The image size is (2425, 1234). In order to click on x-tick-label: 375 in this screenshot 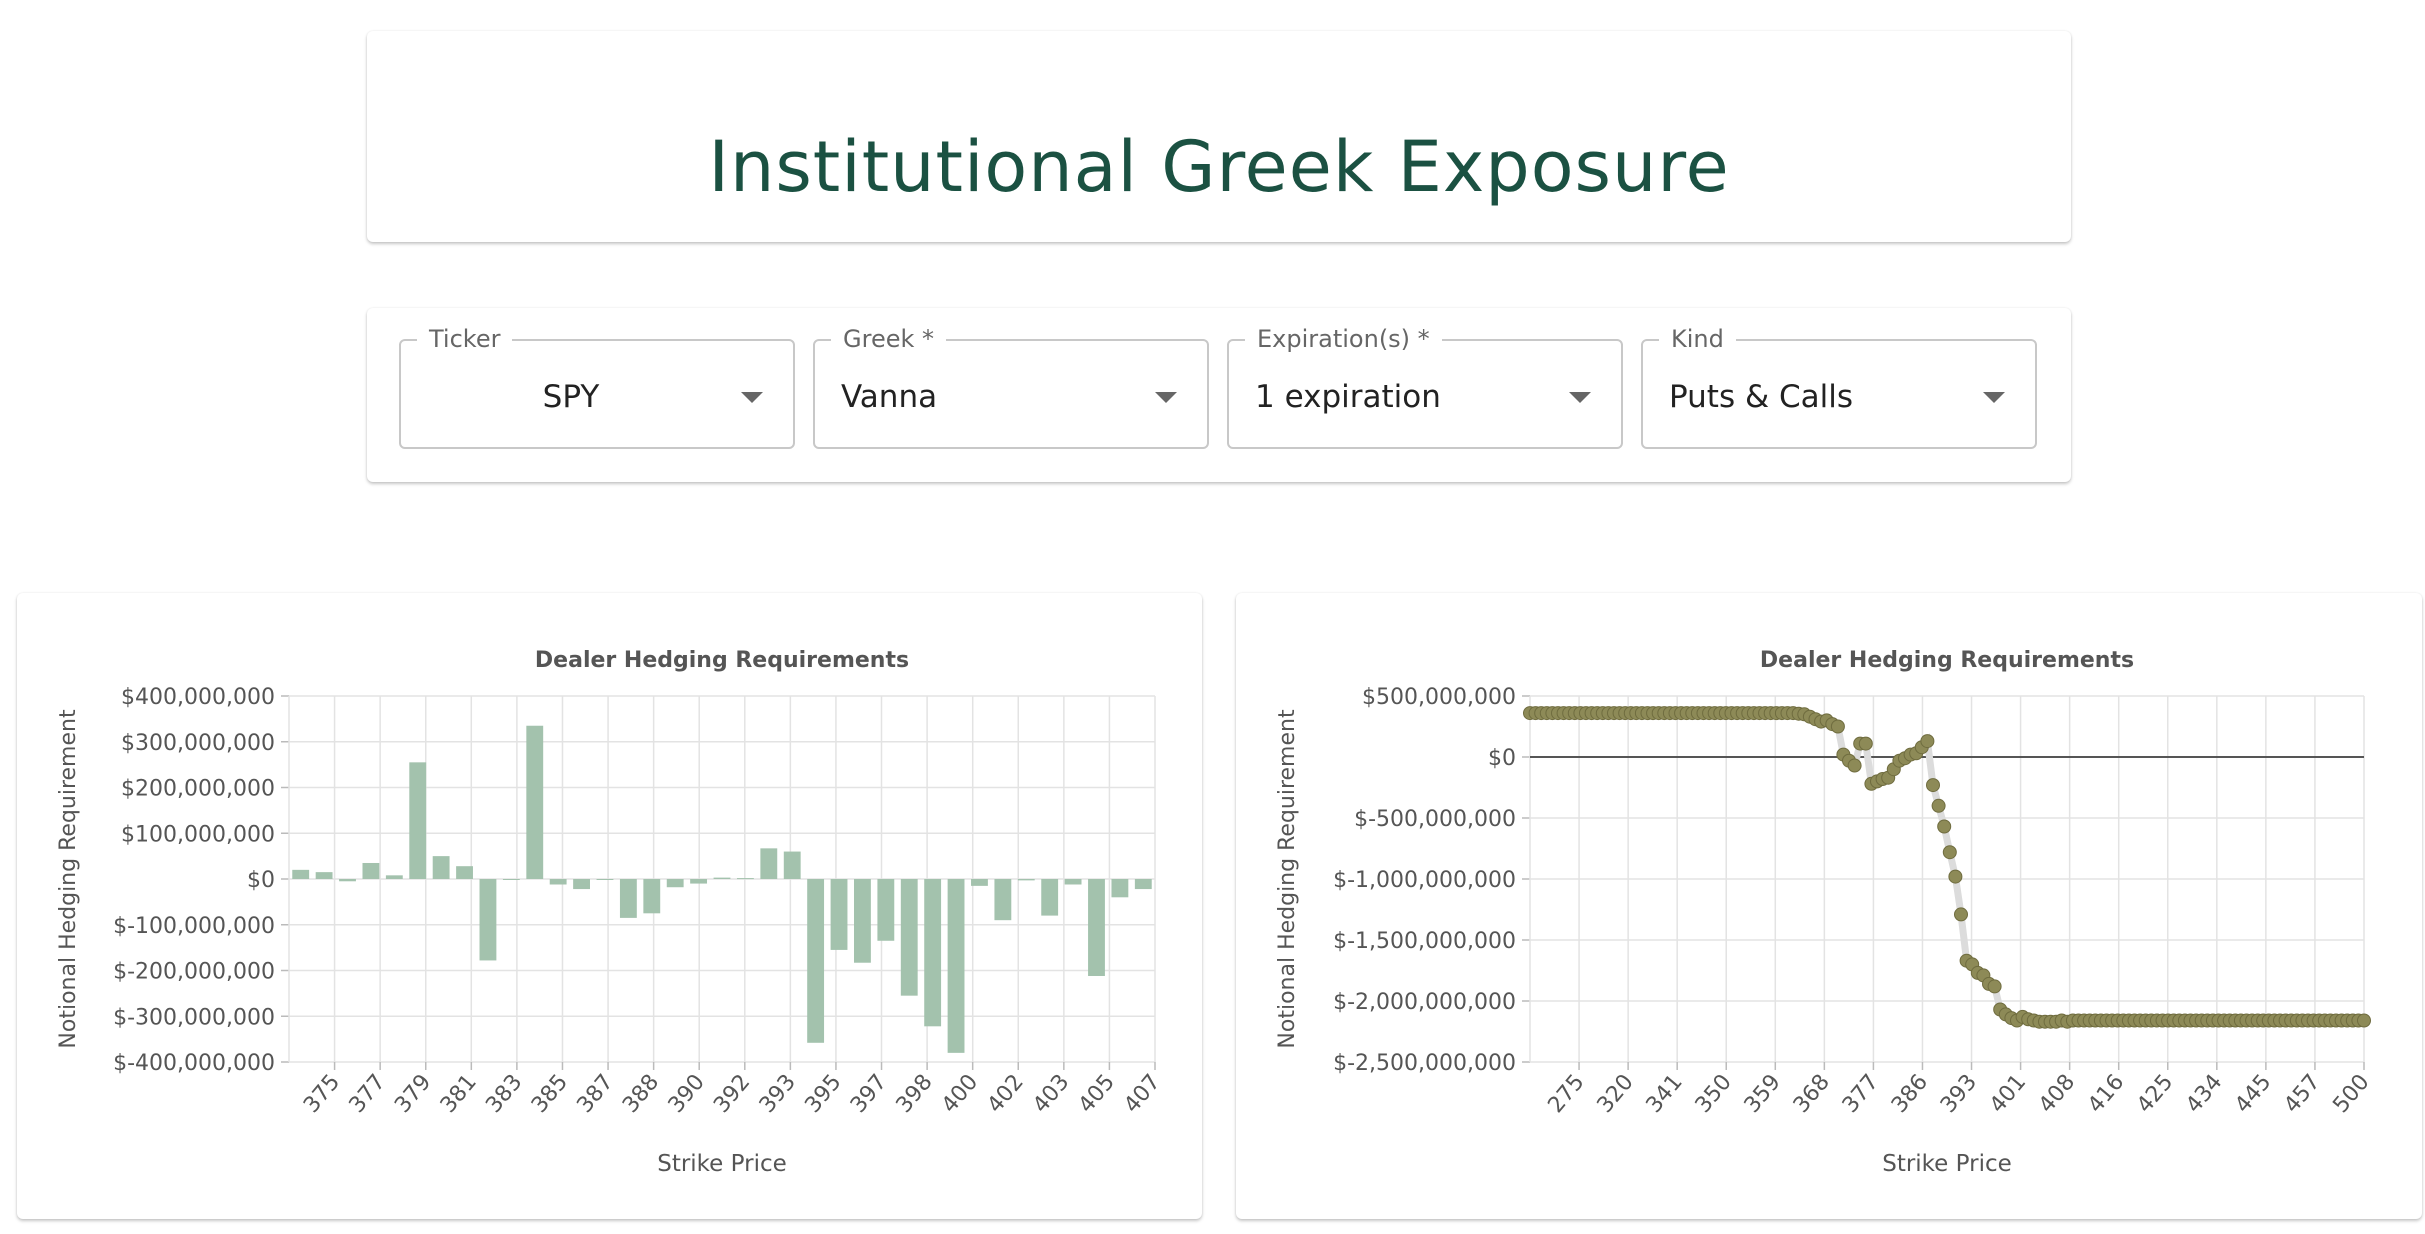, I will do `click(322, 1094)`.